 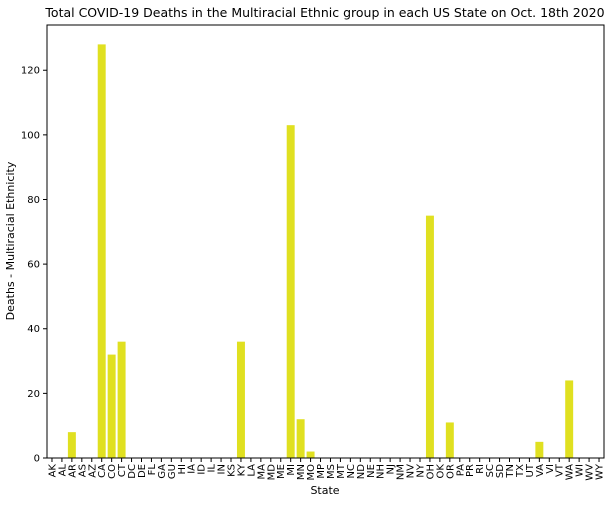 What do you see at coordinates (449, 440) in the screenshot?
I see `bar-or` at bounding box center [449, 440].